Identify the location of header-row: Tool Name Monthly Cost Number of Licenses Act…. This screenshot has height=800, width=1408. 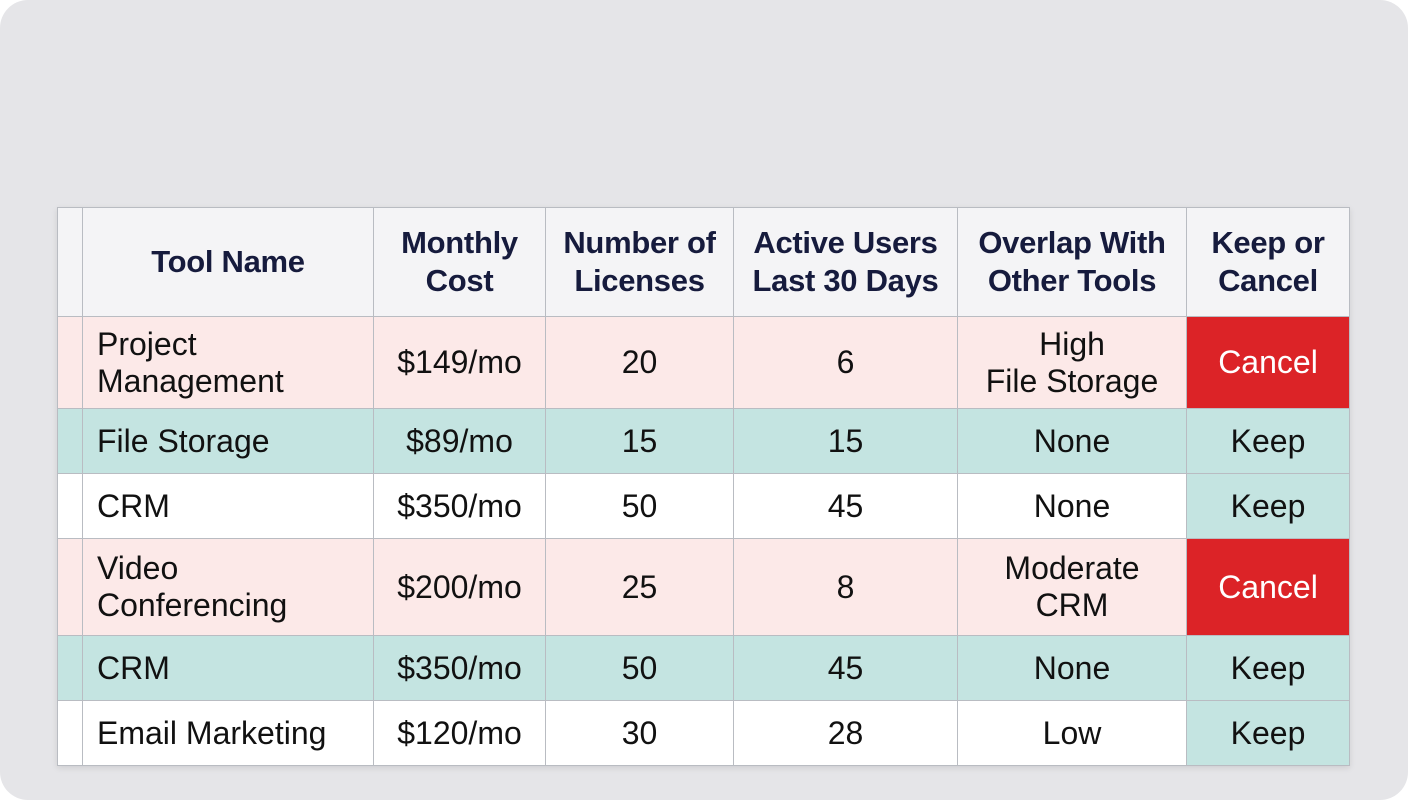
(703, 262).